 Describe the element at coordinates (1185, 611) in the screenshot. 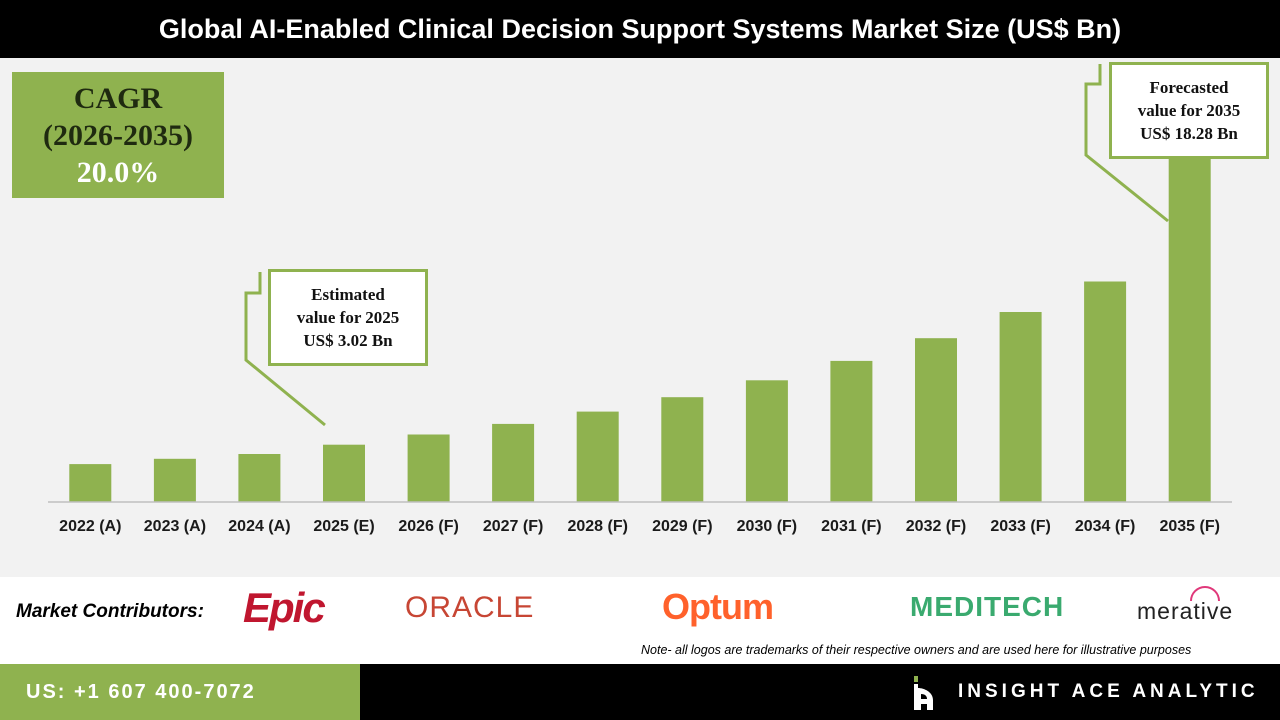

I see `merative-logo: merative` at that location.